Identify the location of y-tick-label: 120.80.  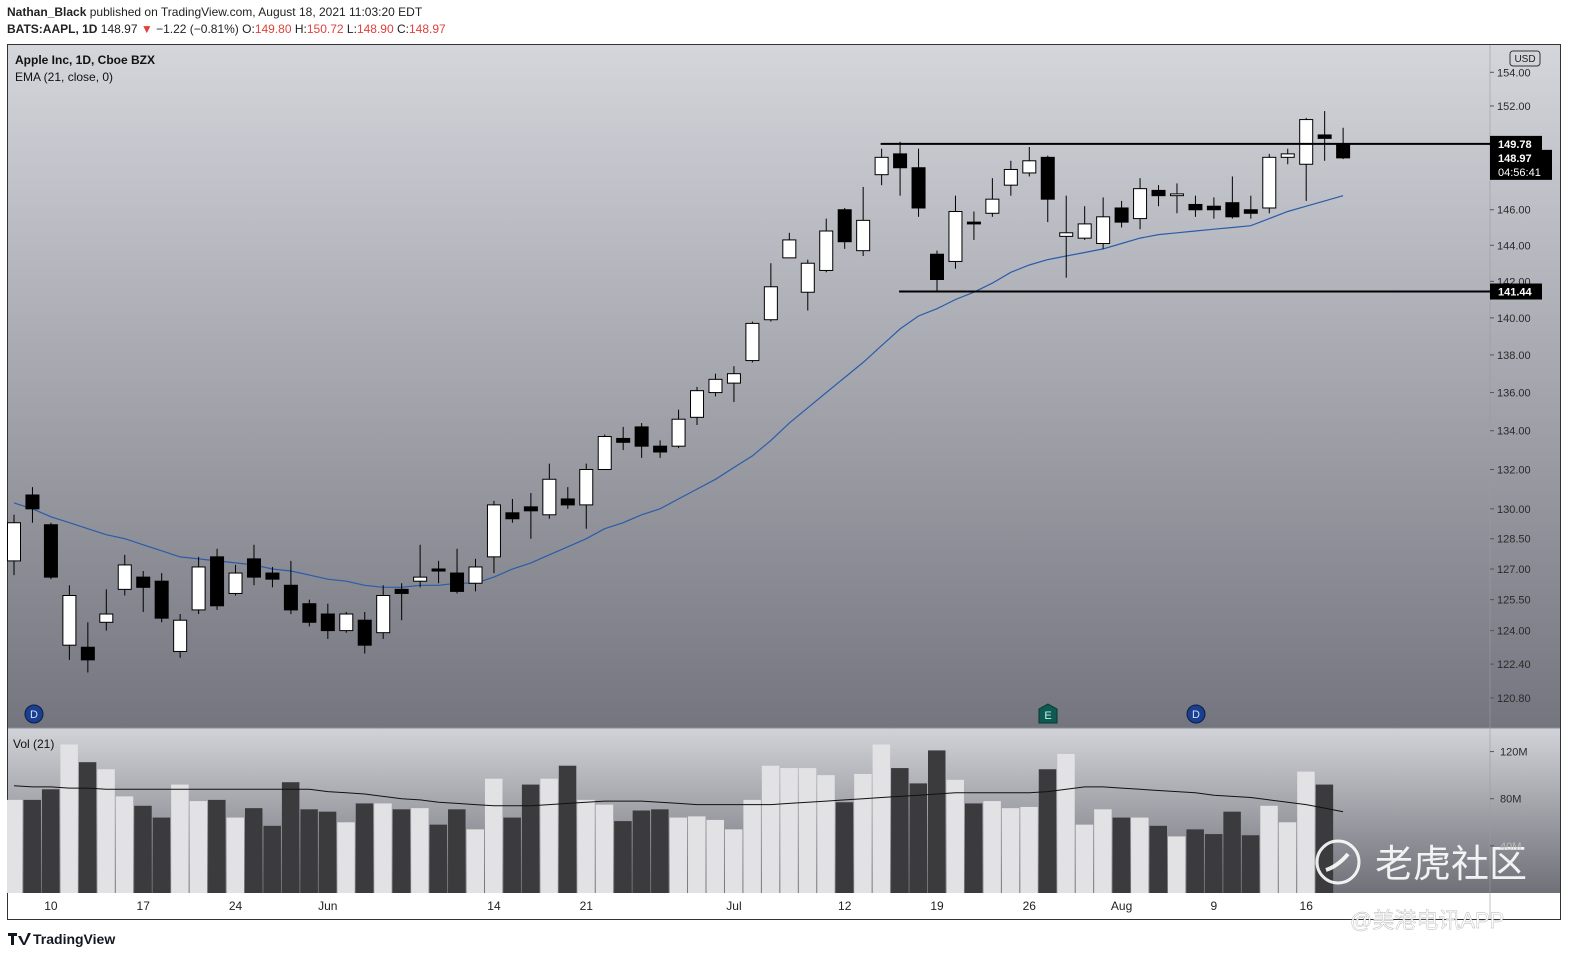
(1514, 699).